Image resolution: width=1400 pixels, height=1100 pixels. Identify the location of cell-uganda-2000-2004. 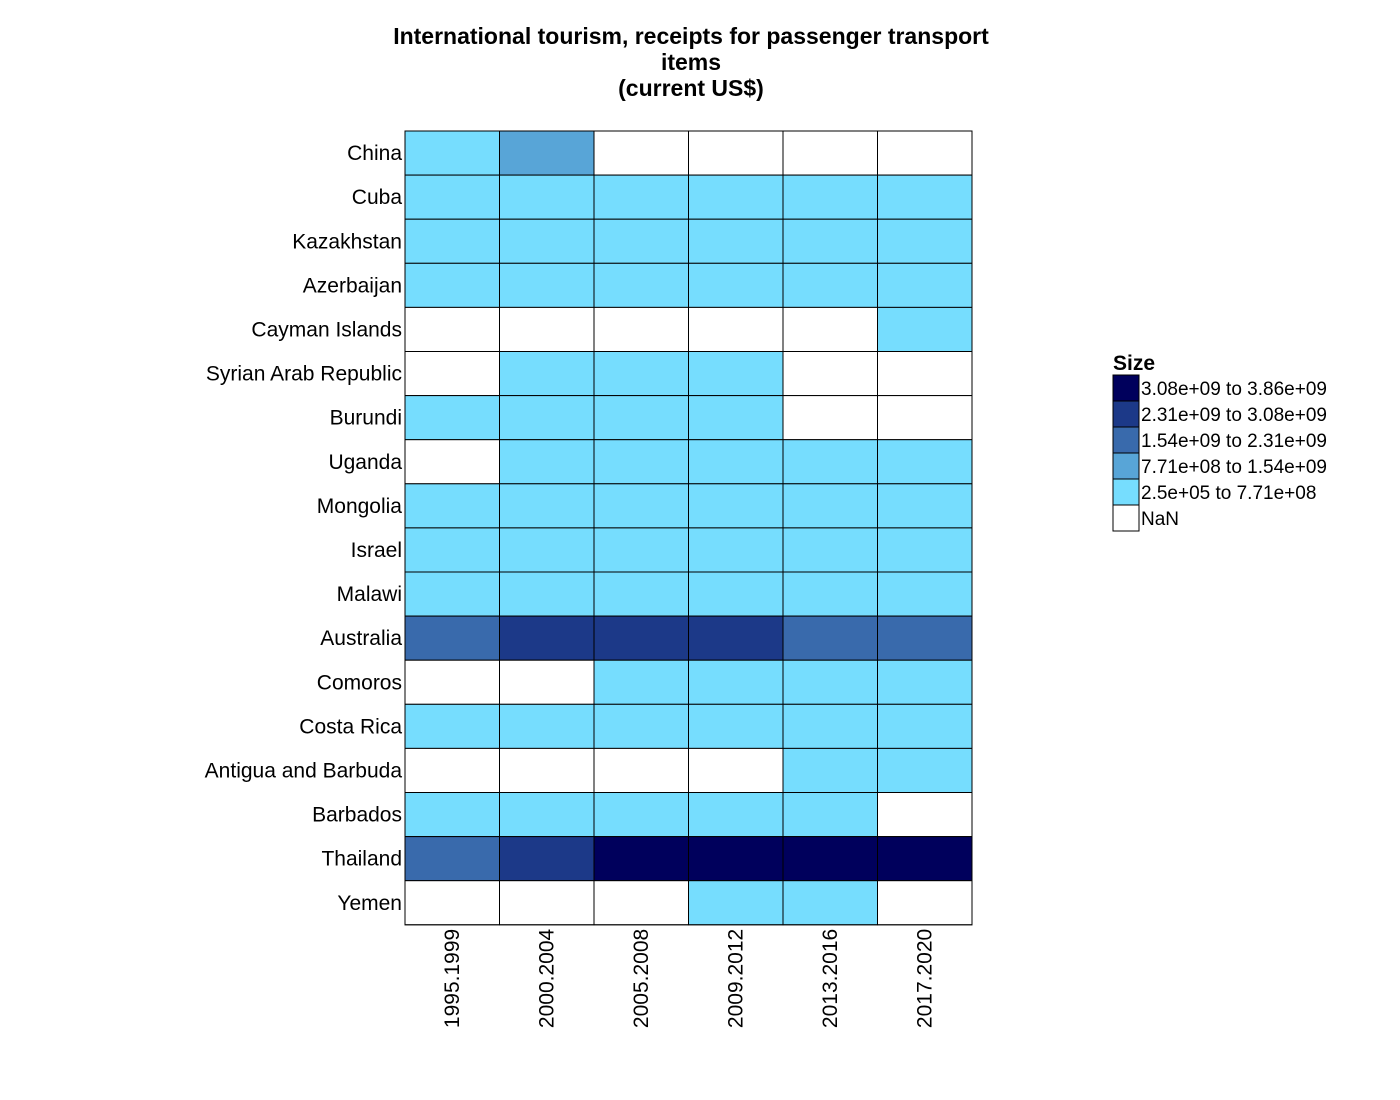
(547, 462).